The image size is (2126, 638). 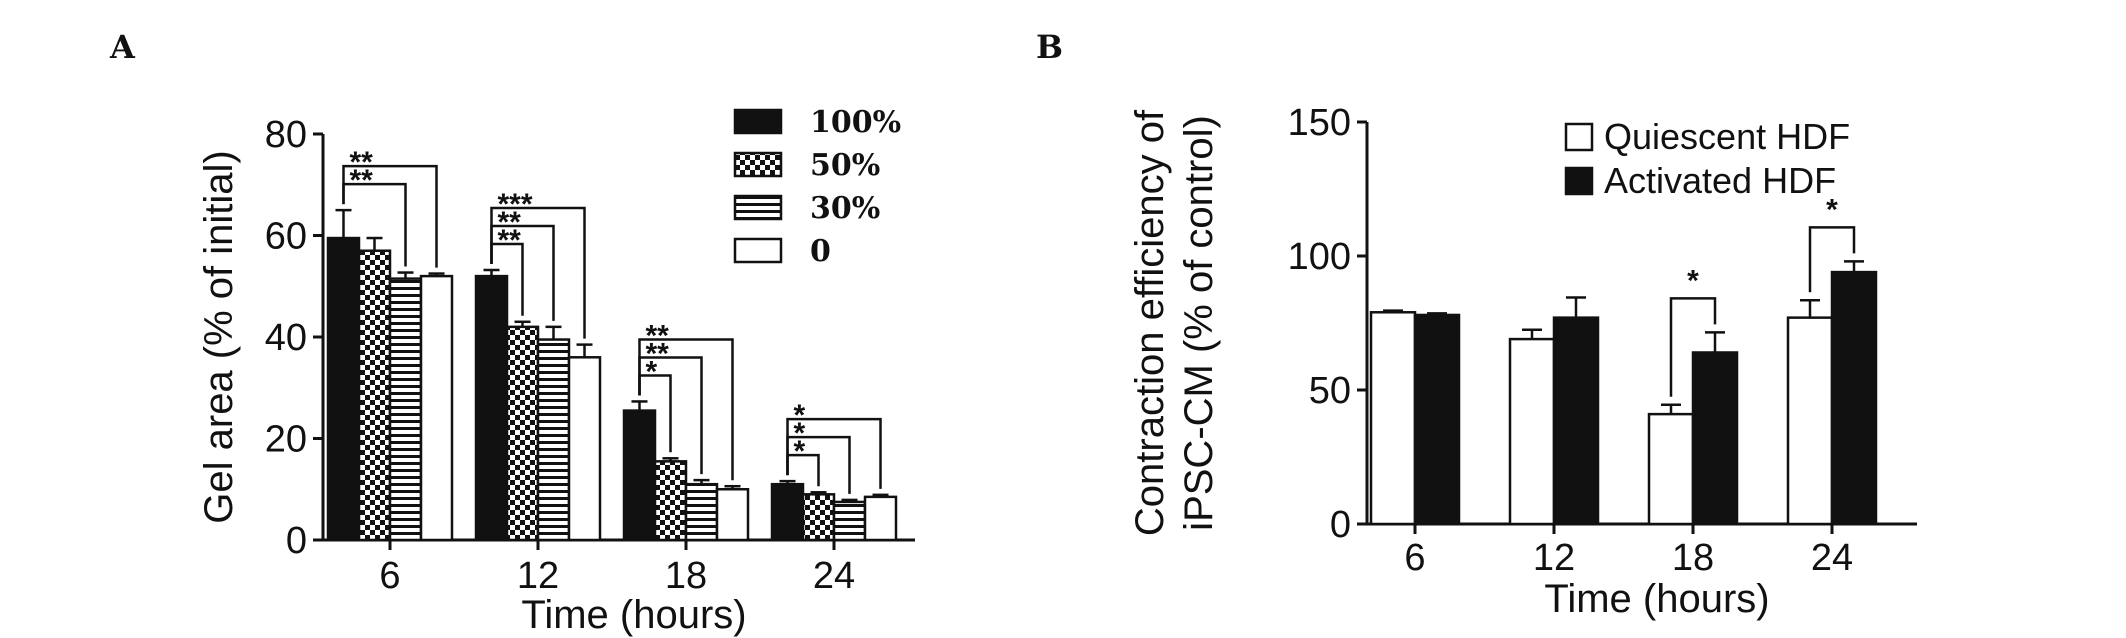 What do you see at coordinates (1319, 123) in the screenshot?
I see `y-tick-label: 150` at bounding box center [1319, 123].